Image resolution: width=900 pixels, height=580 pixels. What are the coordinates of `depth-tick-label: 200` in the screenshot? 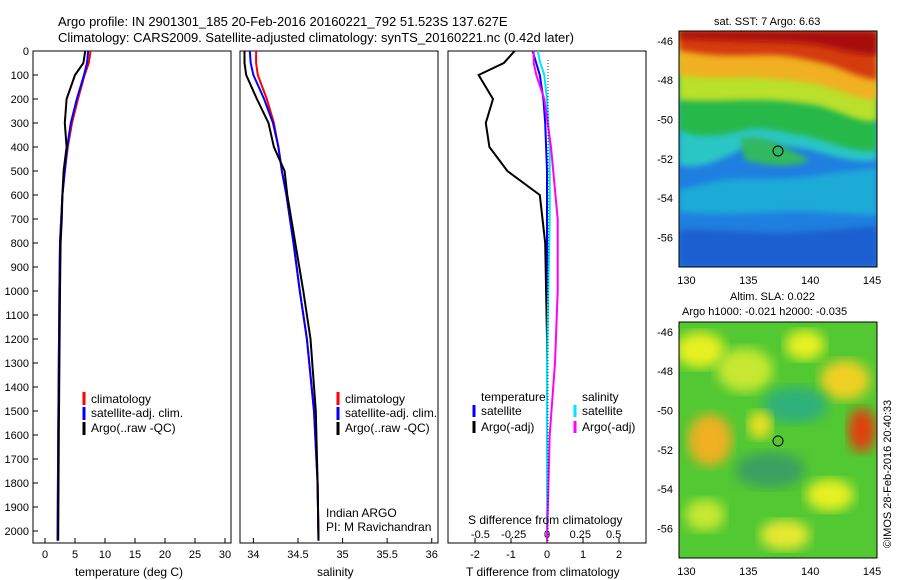 It's located at (20, 100).